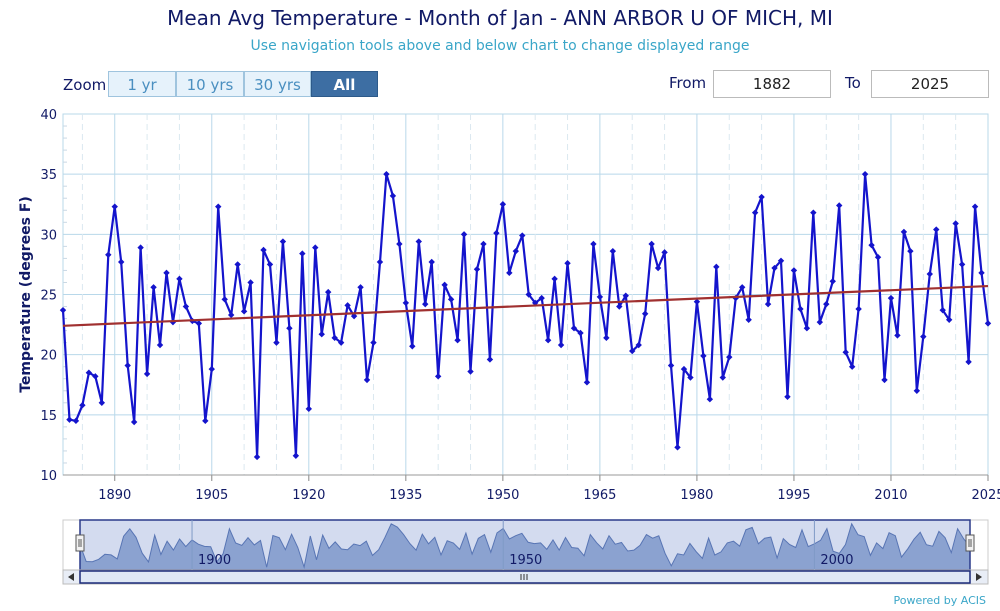 Image resolution: width=1000 pixels, height=611 pixels. What do you see at coordinates (836, 560) in the screenshot?
I see `navigator-tick-label: 2000` at bounding box center [836, 560].